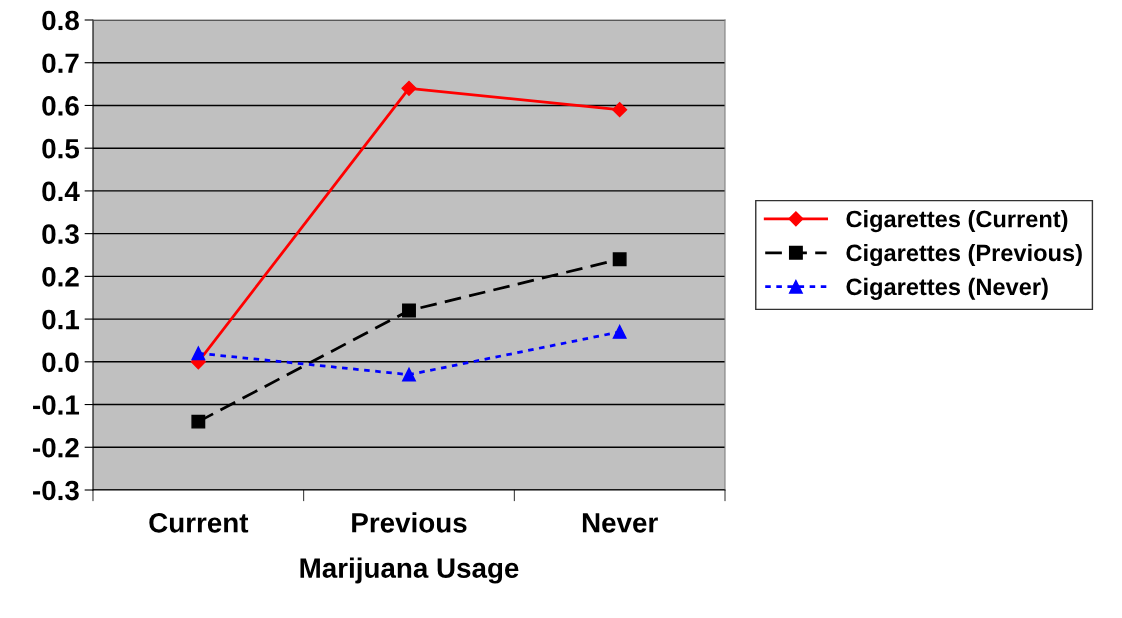 The image size is (1122, 618). What do you see at coordinates (409, 570) in the screenshot?
I see `x-axis-title: Marijuana Usage` at bounding box center [409, 570].